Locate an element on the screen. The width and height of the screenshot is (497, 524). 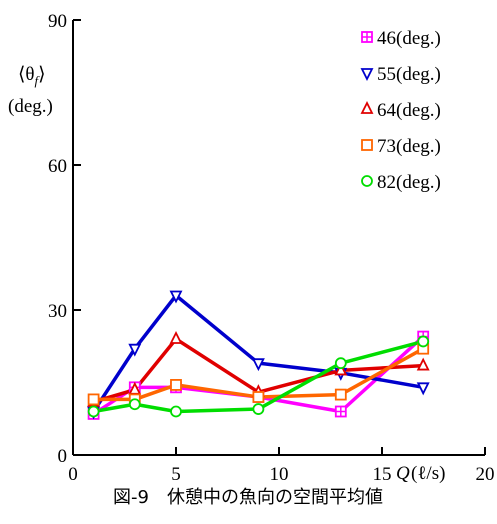
legend-label: 73(deg.) is located at coordinates (409, 146).